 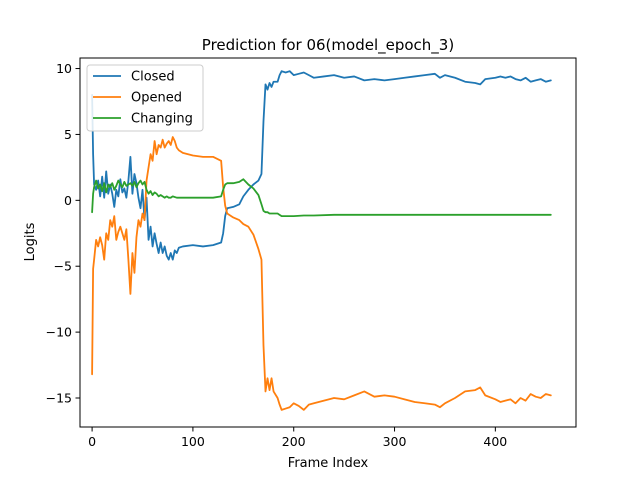 What do you see at coordinates (30, 241) in the screenshot?
I see `y-axis-label: Logits` at bounding box center [30, 241].